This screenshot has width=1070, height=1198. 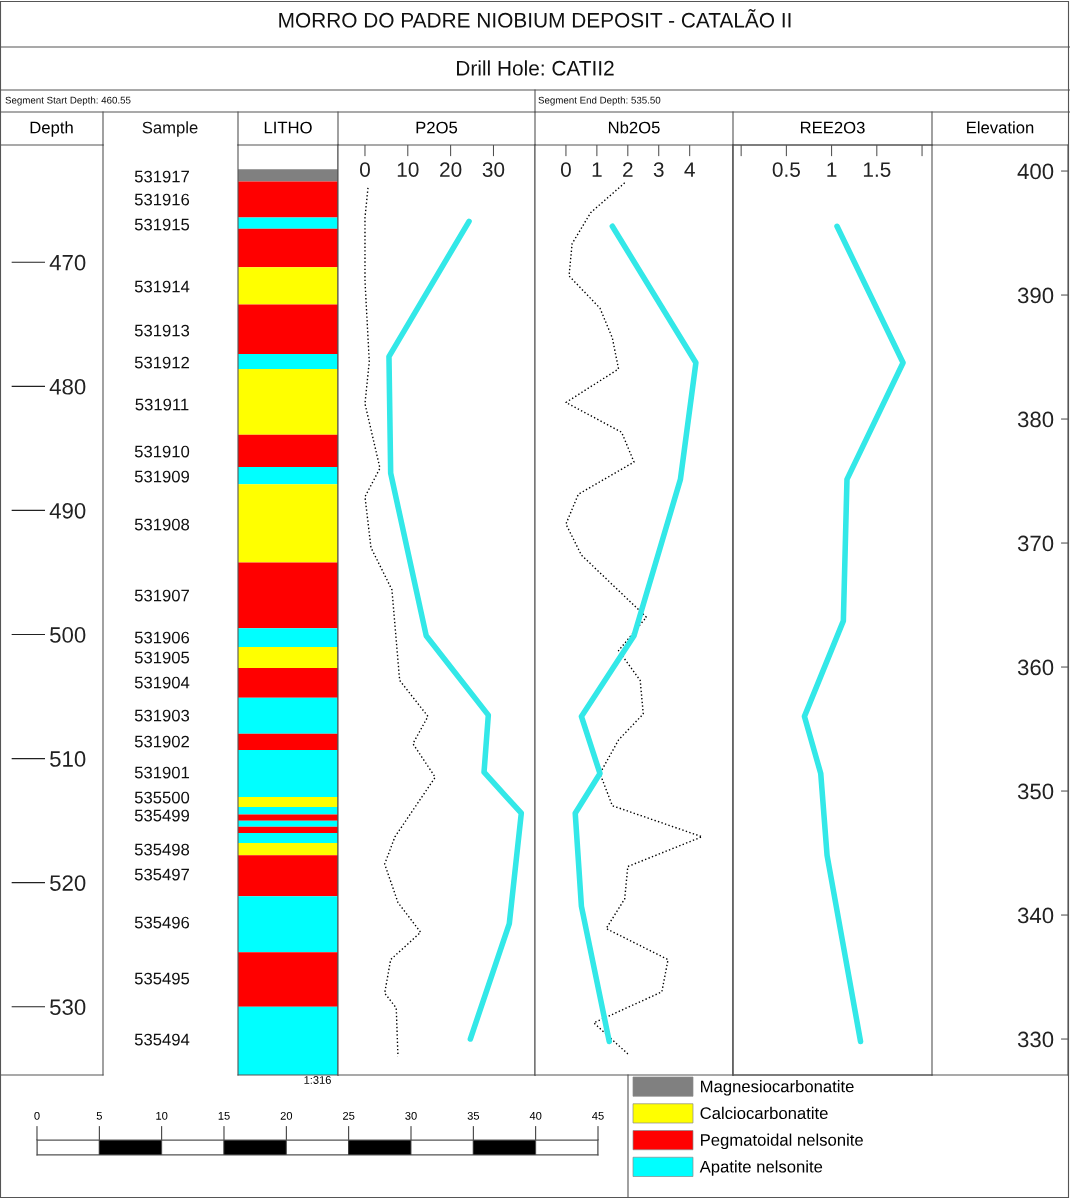 What do you see at coordinates (162, 476) in the screenshot?
I see `annotation: 531909` at bounding box center [162, 476].